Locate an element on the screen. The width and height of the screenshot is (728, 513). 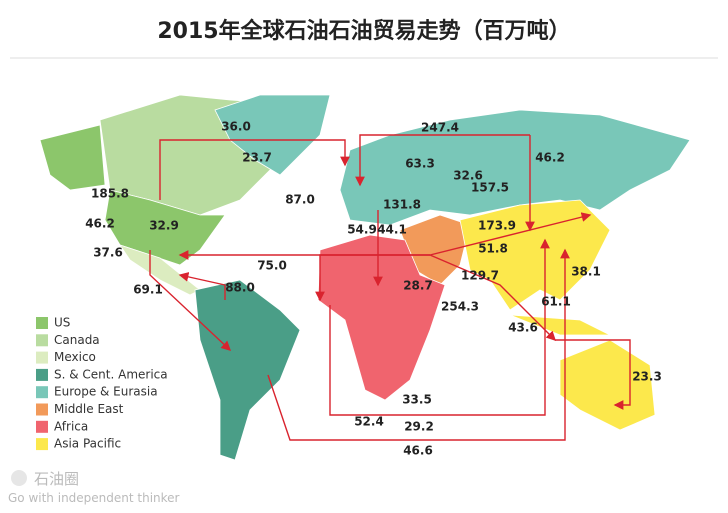
flow-label: 75.0 is located at coordinates (272, 266).